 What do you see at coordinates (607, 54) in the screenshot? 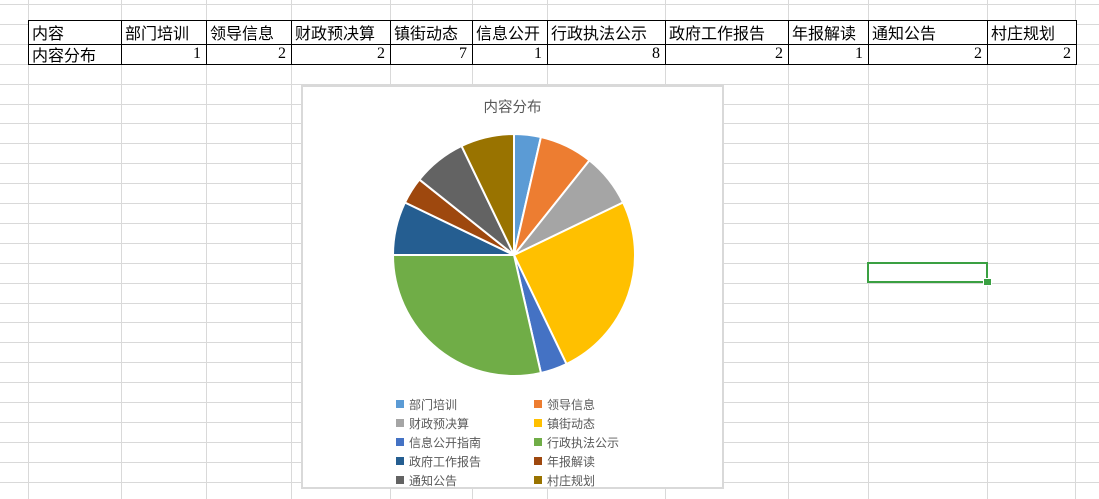
I see `value-cell: 8` at bounding box center [607, 54].